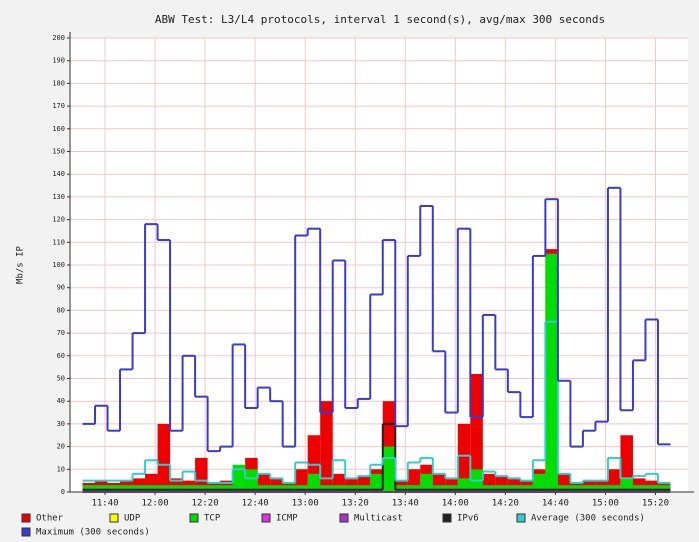 Image resolution: width=699 pixels, height=542 pixels. Describe the element at coordinates (58, 61) in the screenshot. I see `y-tick-label: 190` at that location.